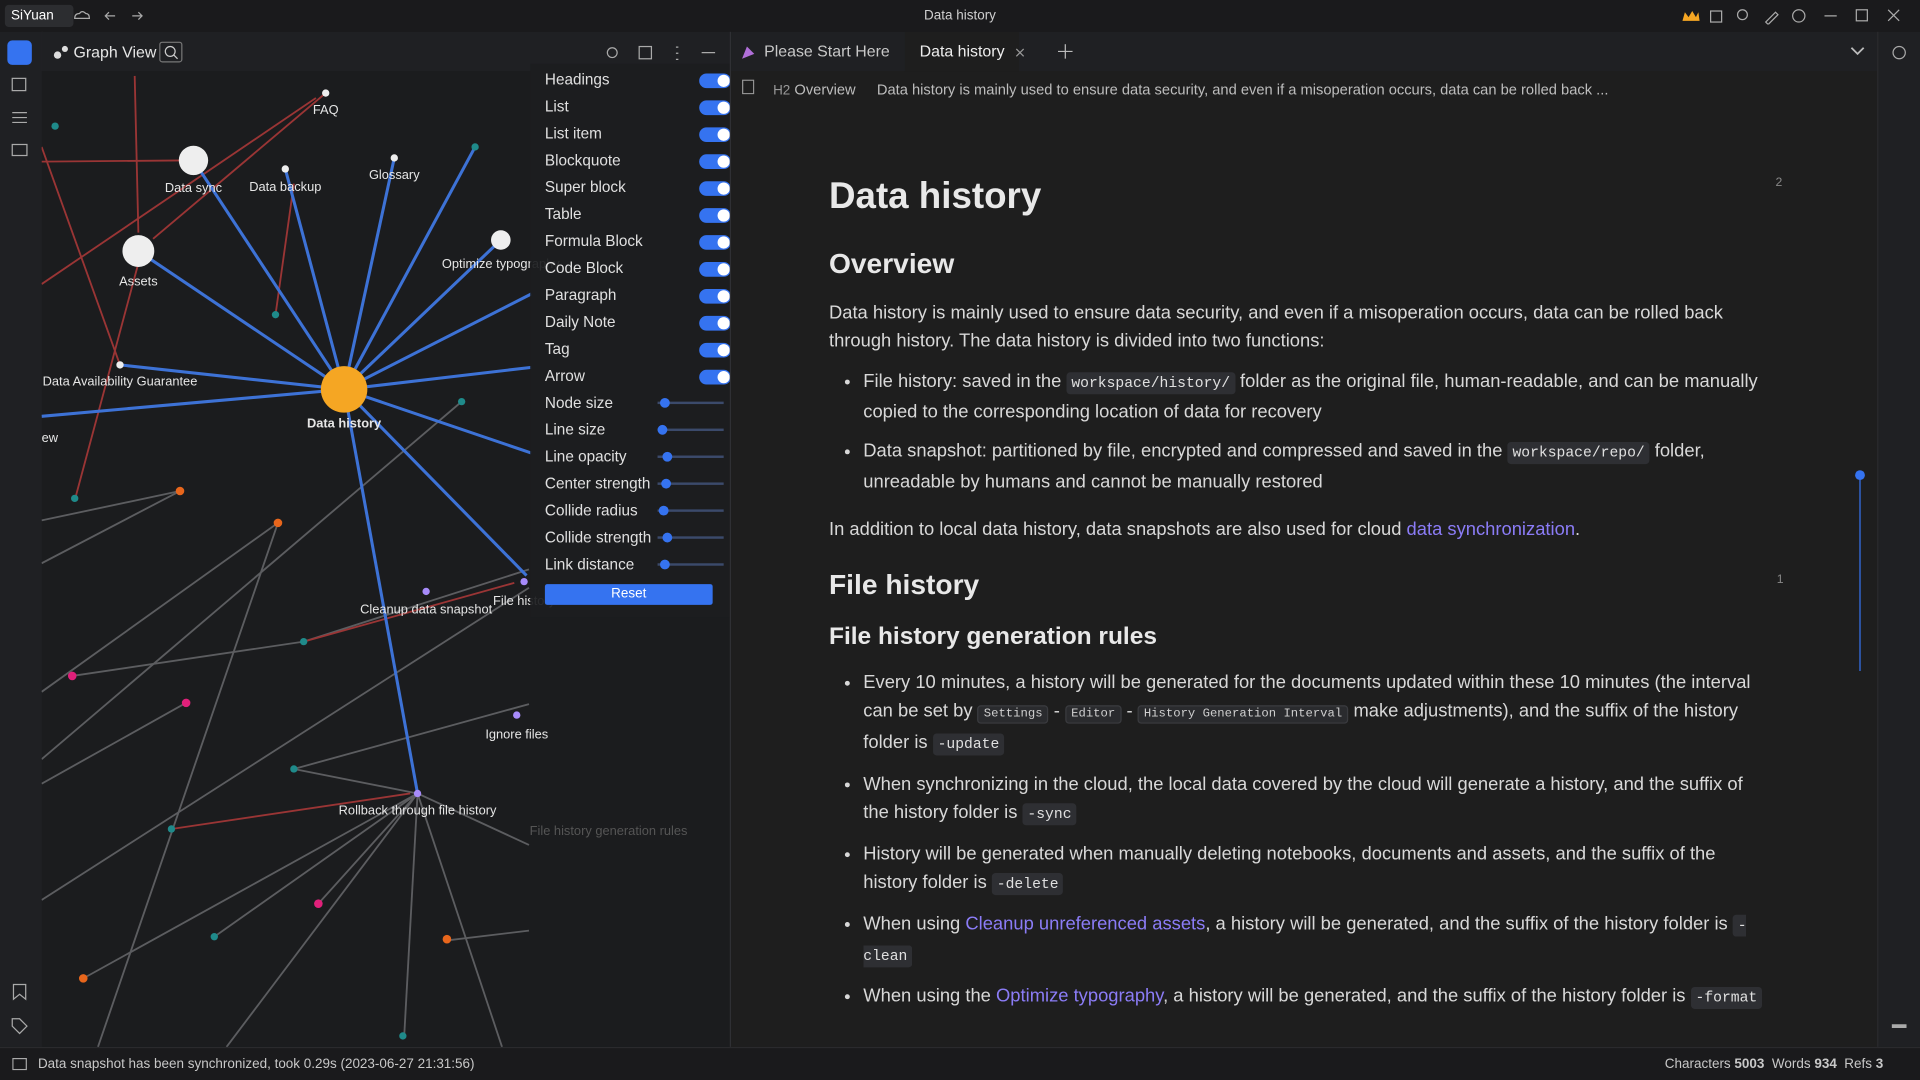  Describe the element at coordinates (516, 733) in the screenshot. I see `node-label: Ignore files` at that location.